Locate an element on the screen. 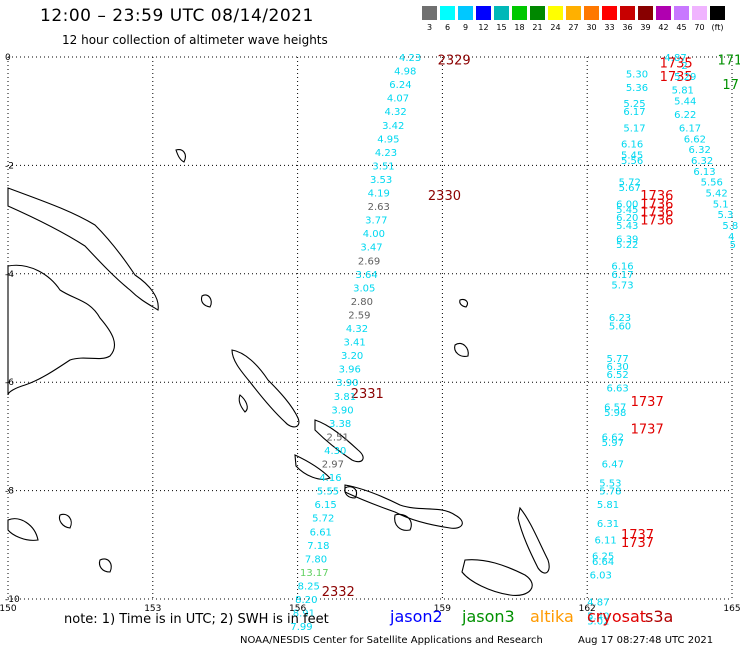  x-tick-label: 165 is located at coordinates (731, 609).